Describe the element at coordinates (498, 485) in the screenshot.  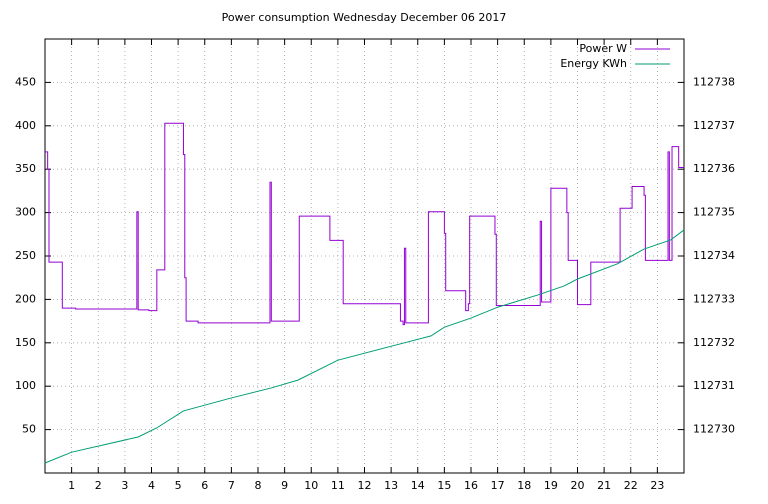
I see `x-tick-label: 17` at that location.